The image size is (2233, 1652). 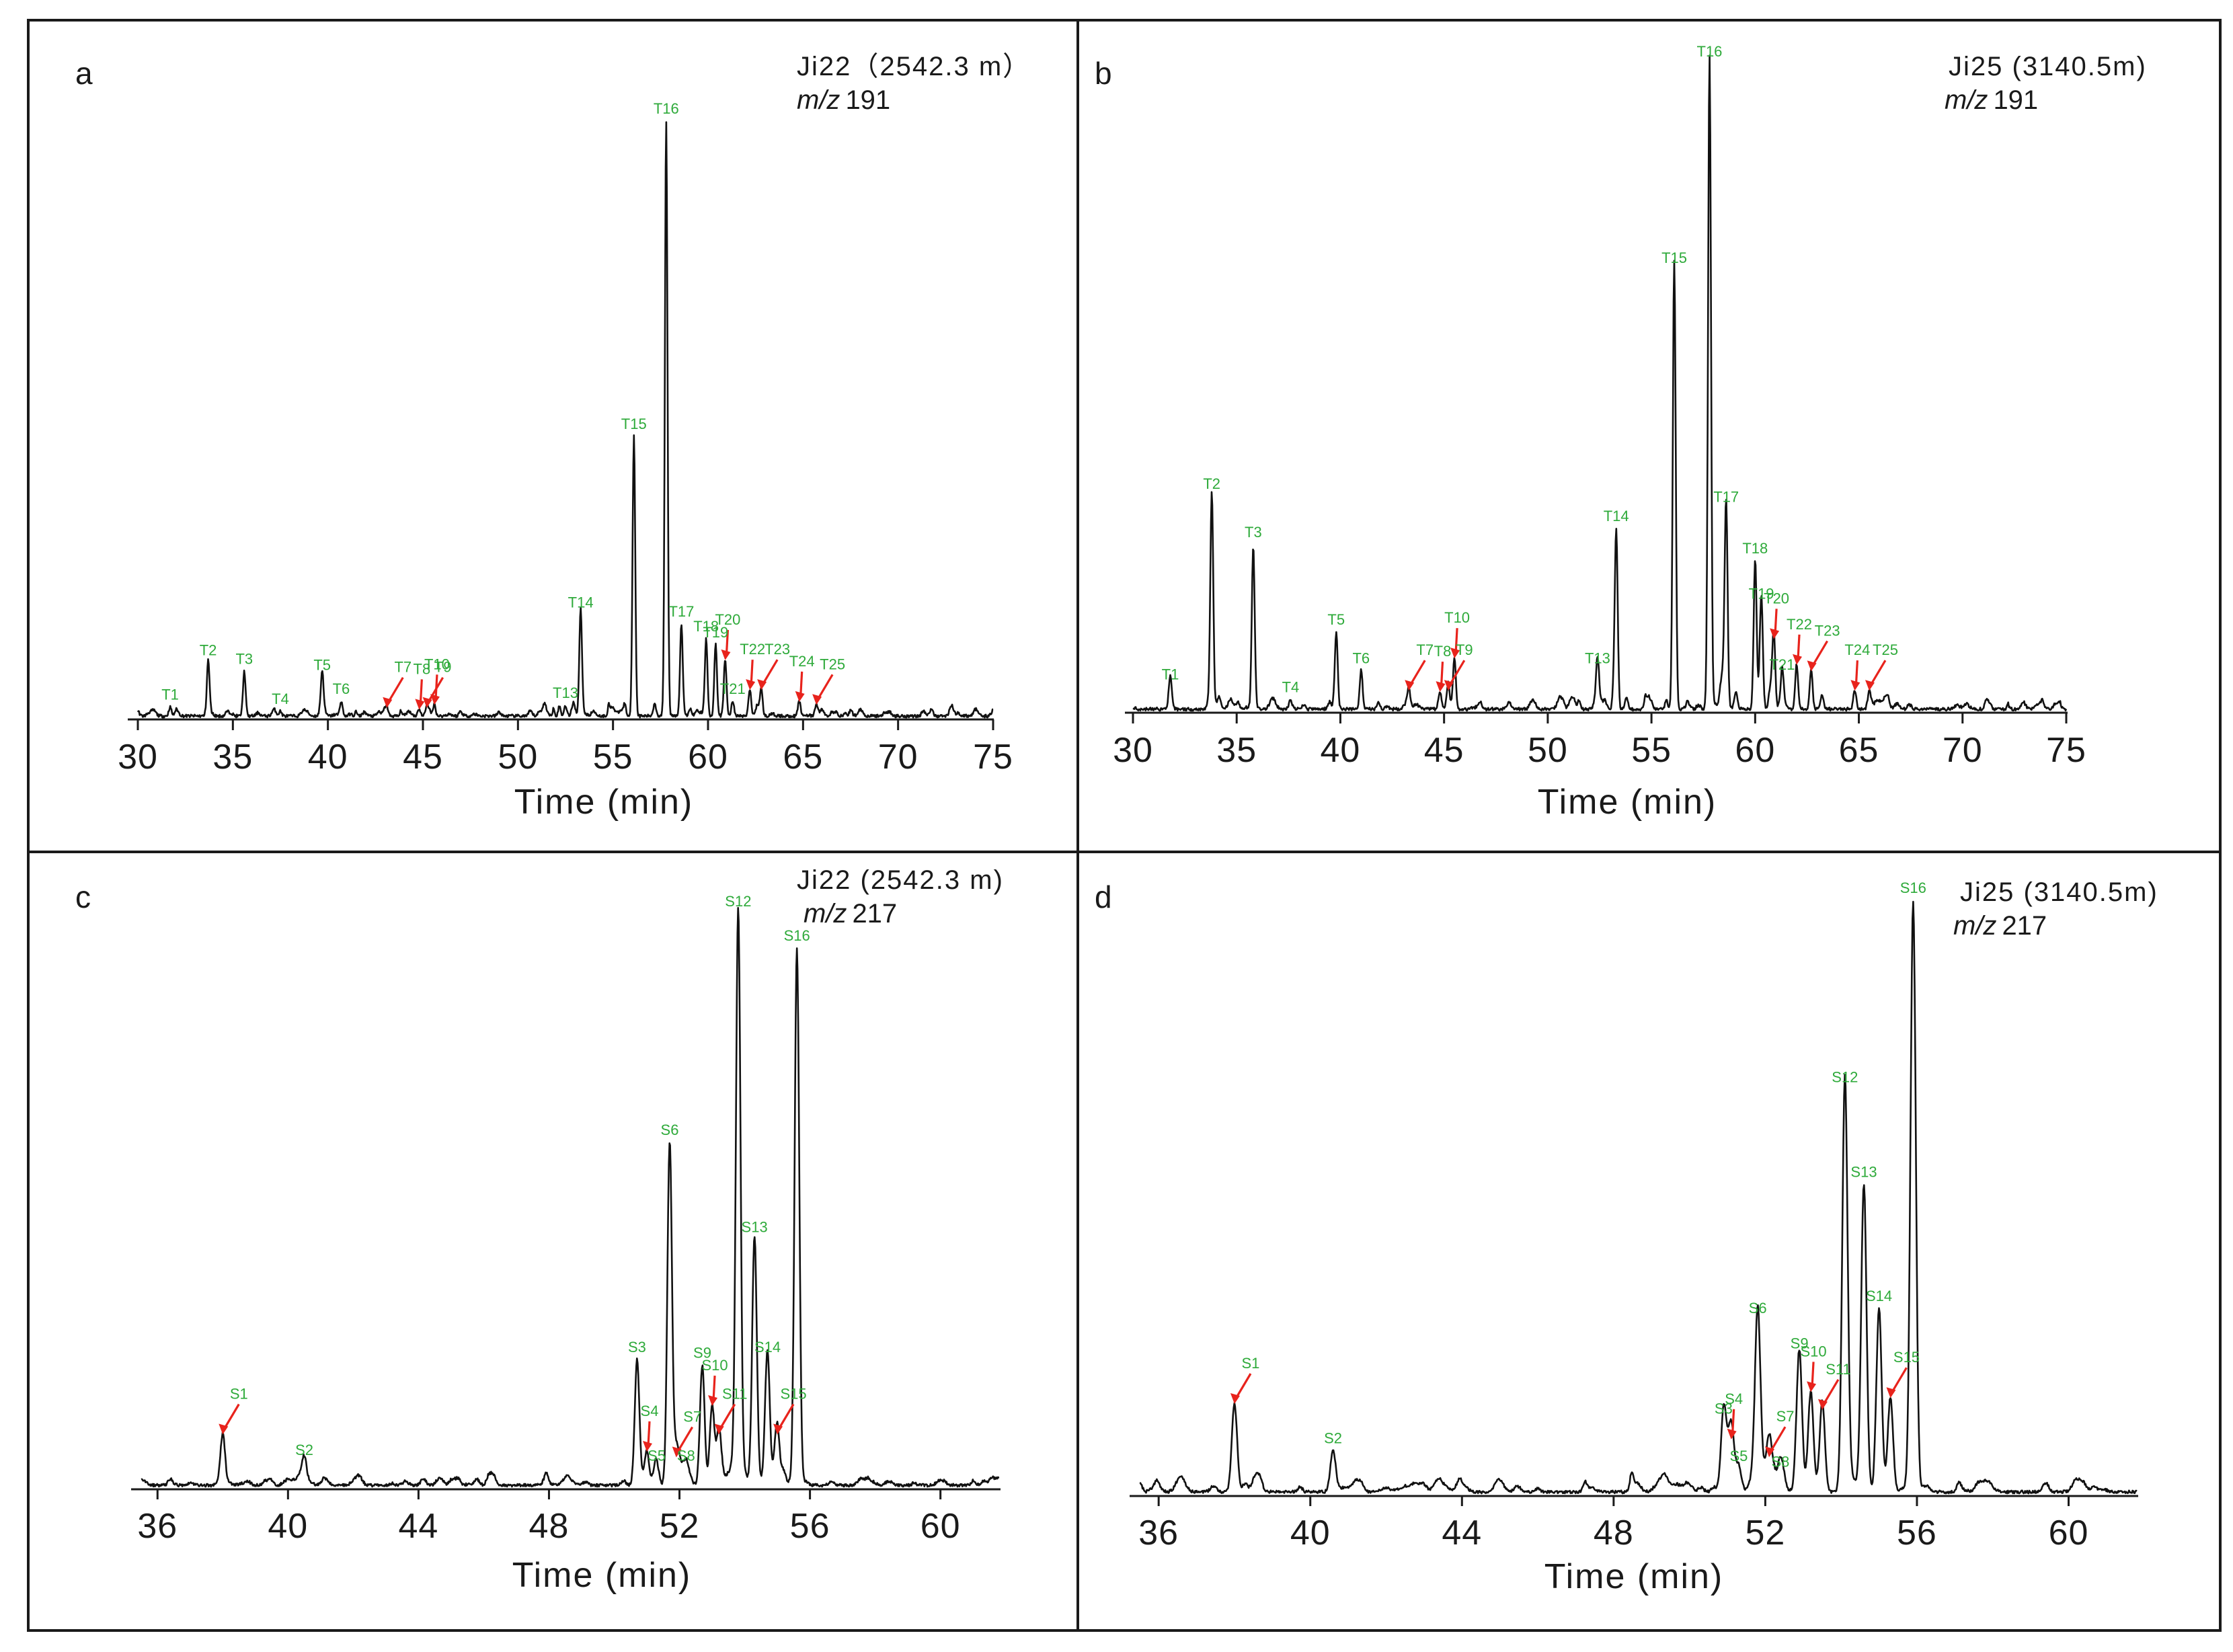 I want to click on x-tick-label: 56, so click(x=810, y=1526).